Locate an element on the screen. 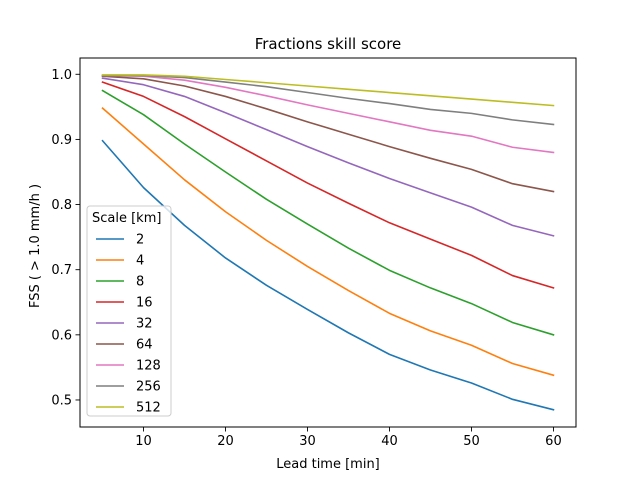  x-tick-label: 60 is located at coordinates (553, 441).